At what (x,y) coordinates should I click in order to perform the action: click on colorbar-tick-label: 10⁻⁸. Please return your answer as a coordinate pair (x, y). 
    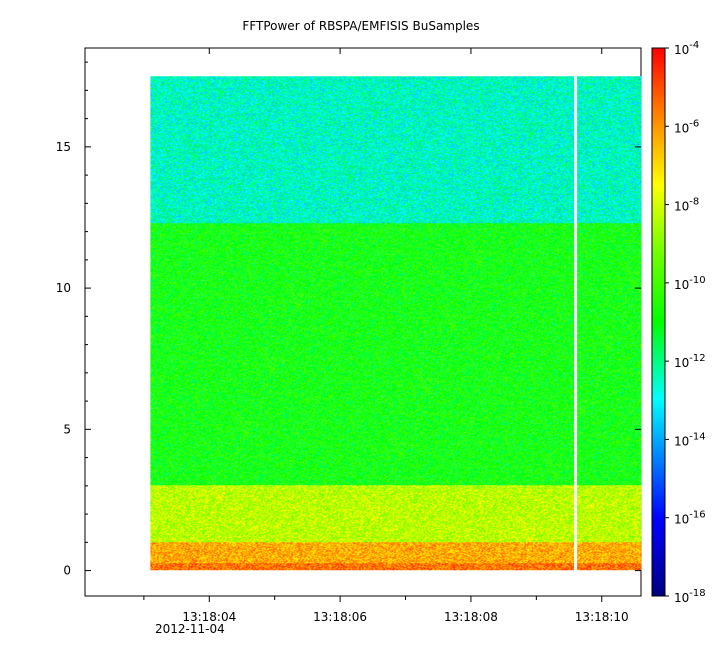
    Looking at the image, I should click on (686, 205).